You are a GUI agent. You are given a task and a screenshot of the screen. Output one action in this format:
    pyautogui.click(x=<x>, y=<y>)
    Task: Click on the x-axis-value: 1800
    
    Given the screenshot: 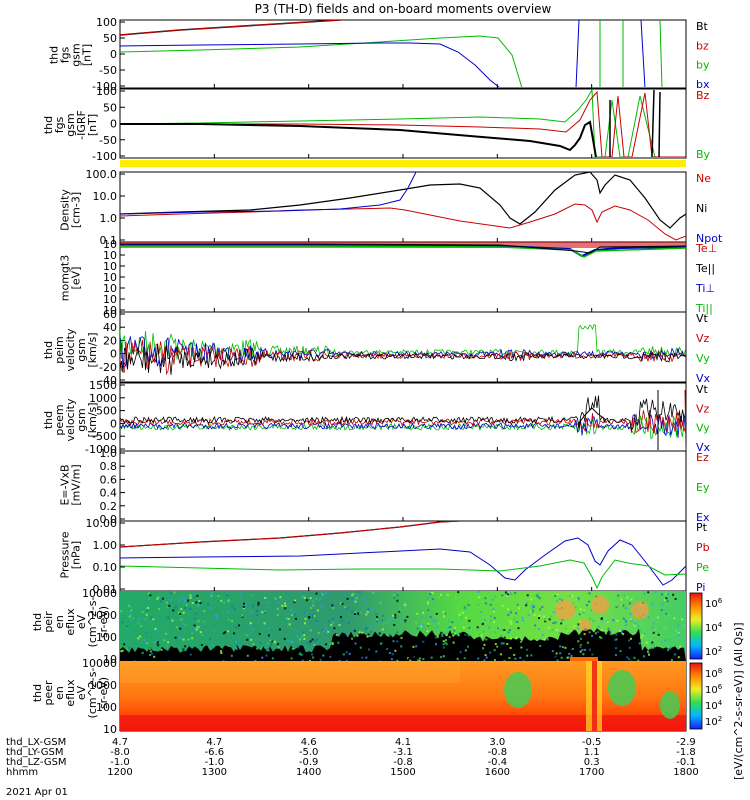 What is the action you would take?
    pyautogui.click(x=685, y=772)
    